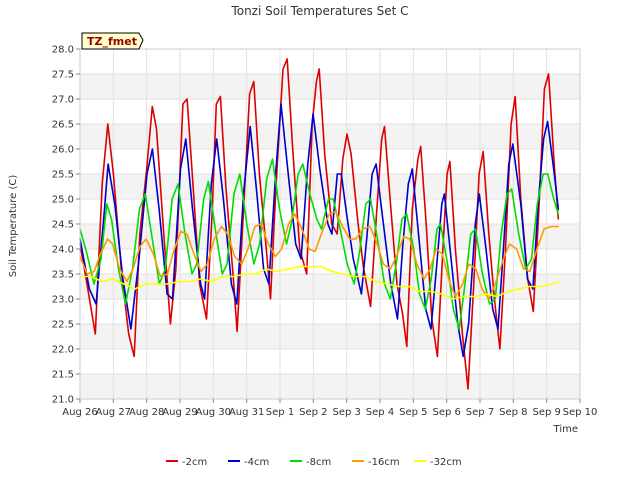  I want to click on x-tick-label: Sep 3, so click(346, 412).